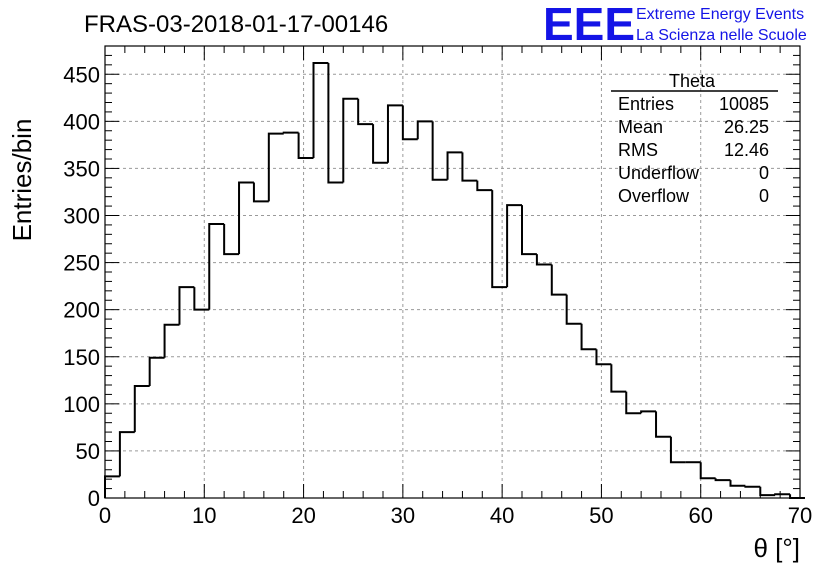 Image resolution: width=836 pixels, height=572 pixels. I want to click on y-tick-label: 350, so click(81, 168).